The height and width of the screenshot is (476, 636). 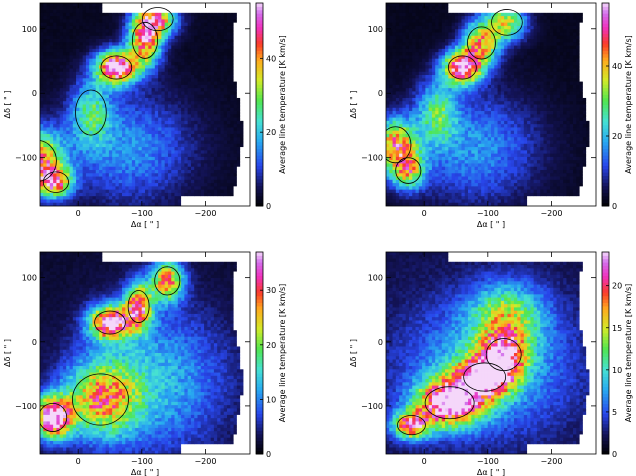 What do you see at coordinates (491, 104) in the screenshot?
I see `plot-frame` at bounding box center [491, 104].